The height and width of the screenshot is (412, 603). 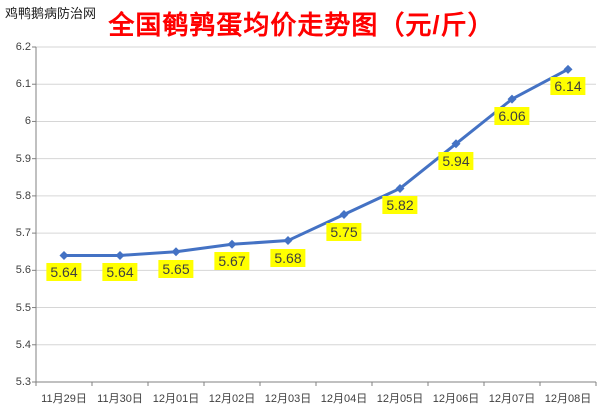 I want to click on data-label: 6.14, so click(x=568, y=86).